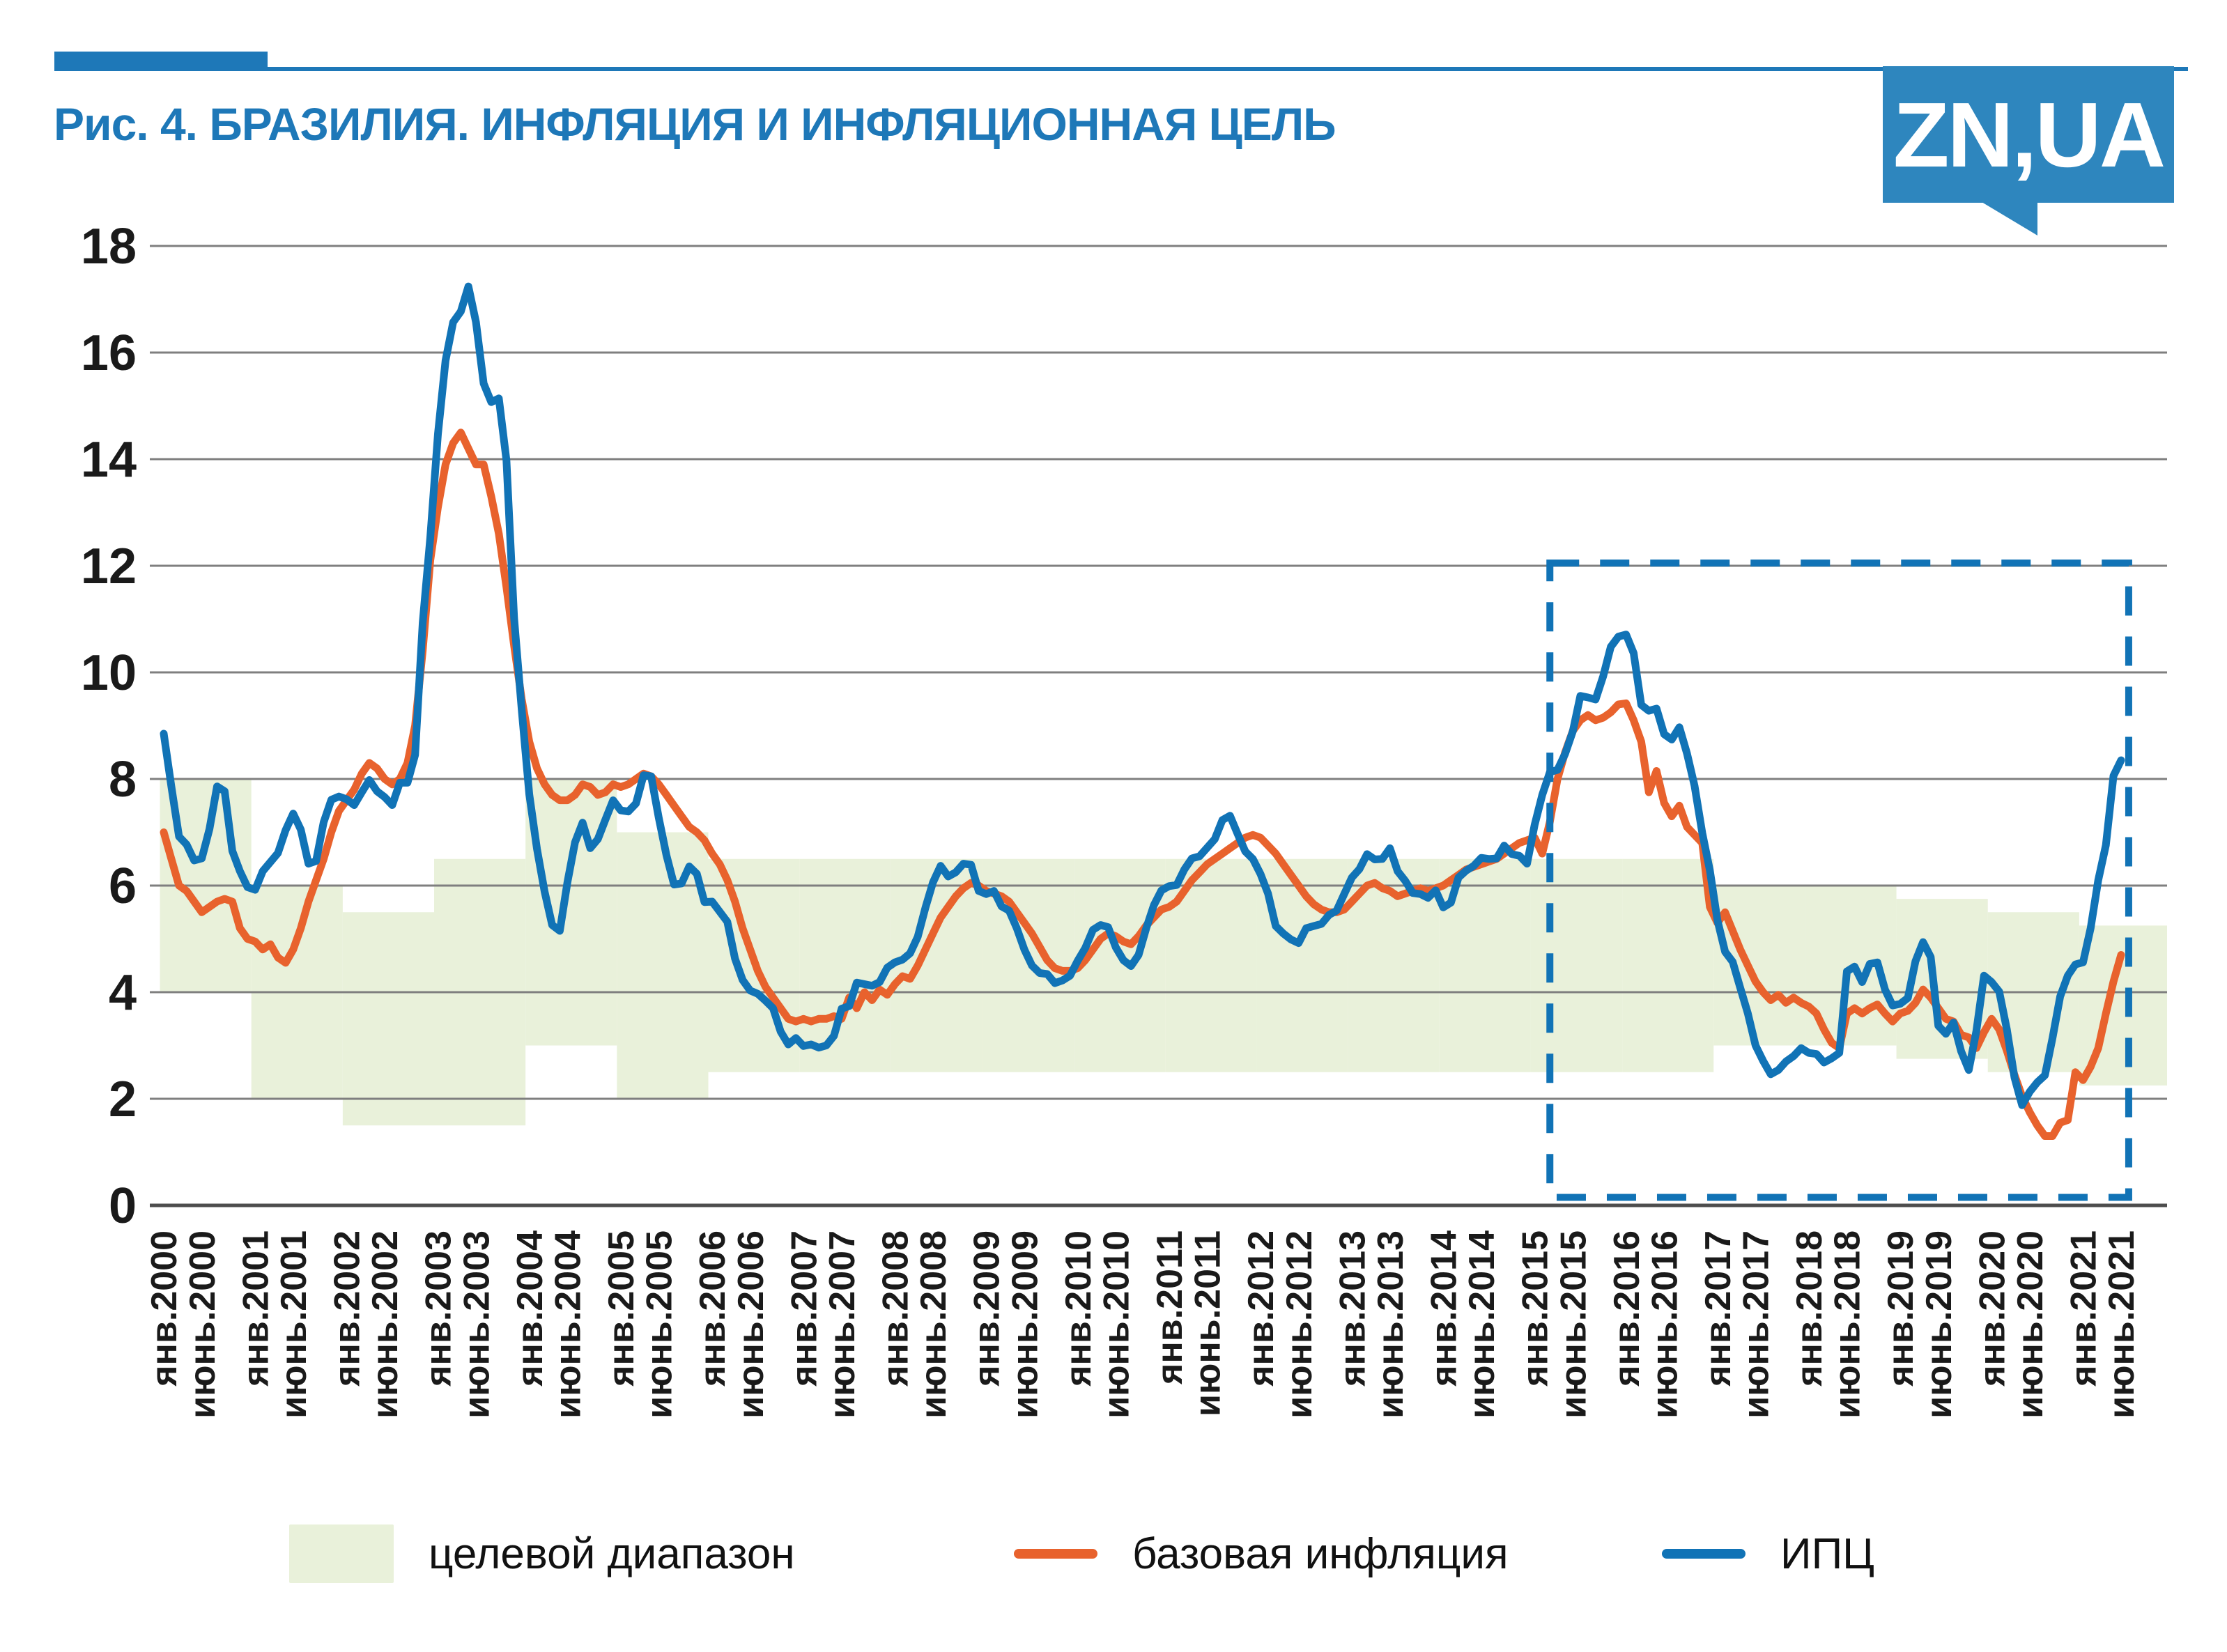  What do you see at coordinates (621, 1308) in the screenshot?
I see `x-tick-label: янв.2005` at bounding box center [621, 1308].